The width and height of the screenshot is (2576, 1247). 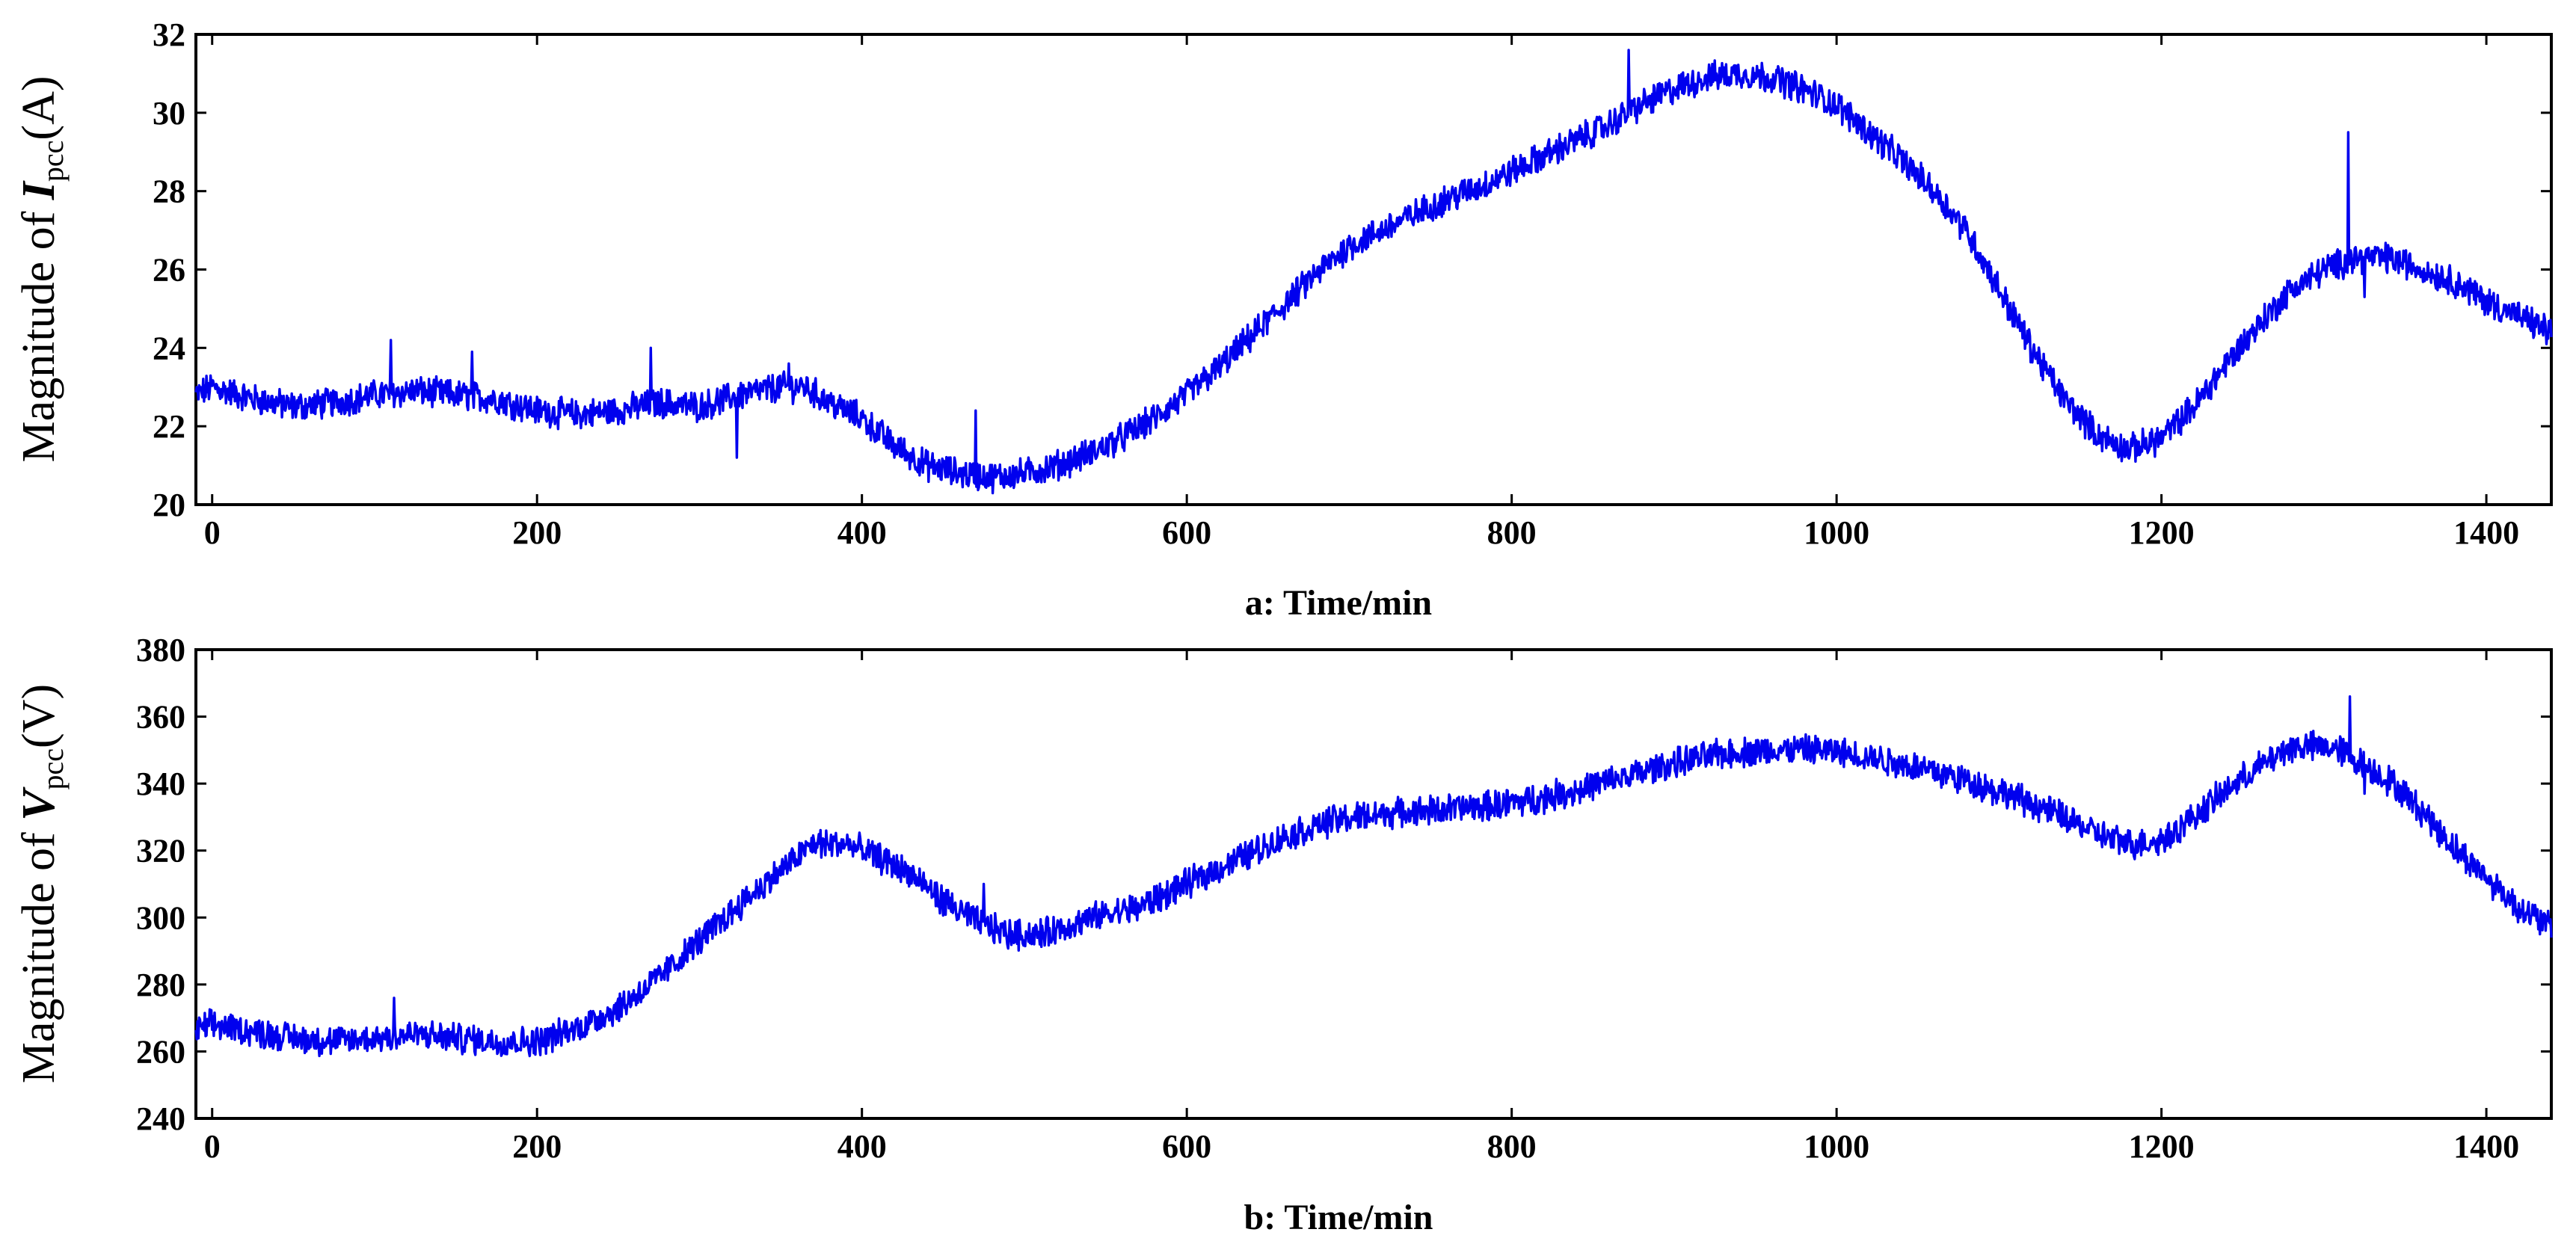 I want to click on current-x-tick-label: 0, so click(x=212, y=532).